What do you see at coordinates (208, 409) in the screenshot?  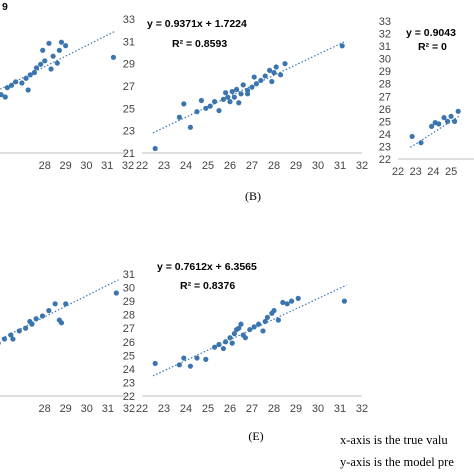 I see `panel-e-x-tick-label: 25` at bounding box center [208, 409].